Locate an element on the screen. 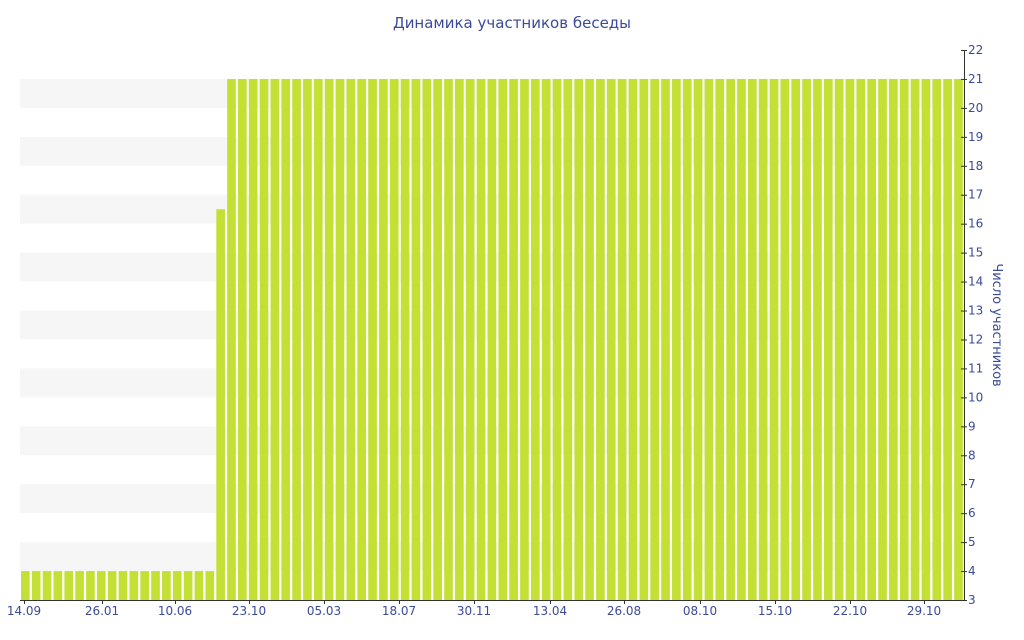 Image resolution: width=1024 pixels, height=640 pixels. y-tick-label: 20 is located at coordinates (975, 108).